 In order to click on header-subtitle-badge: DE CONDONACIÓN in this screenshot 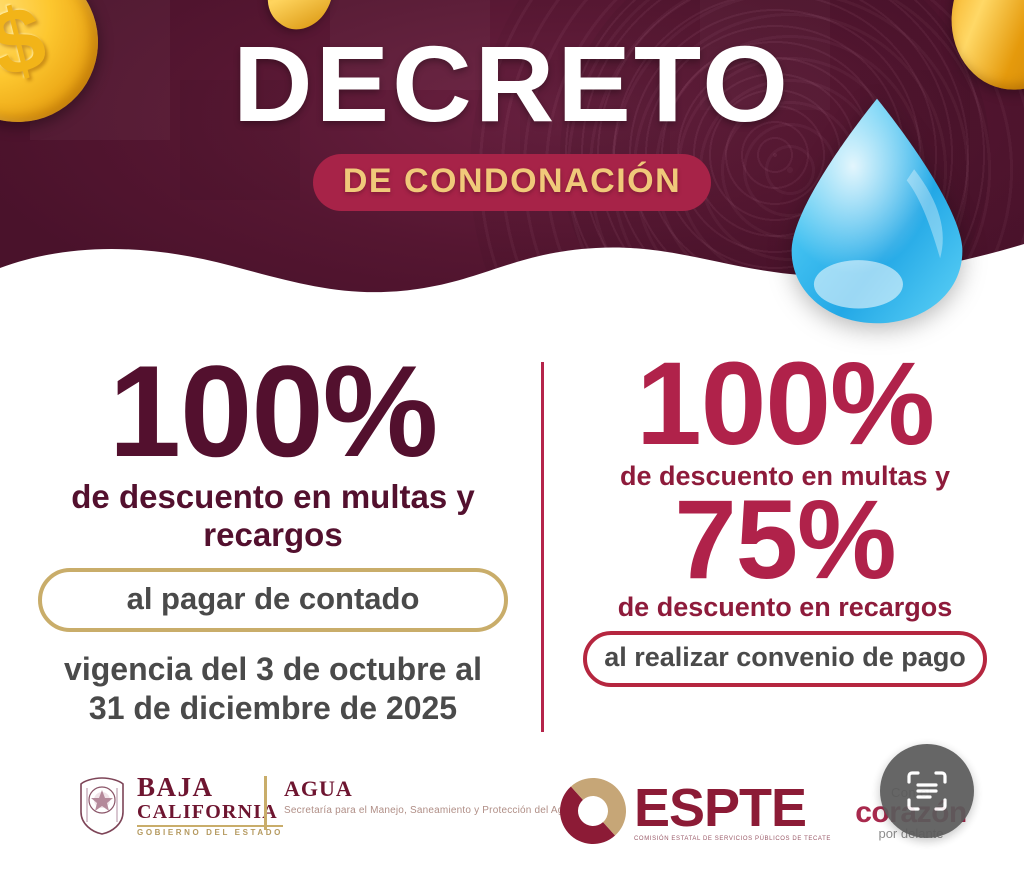, I will do `click(512, 182)`.